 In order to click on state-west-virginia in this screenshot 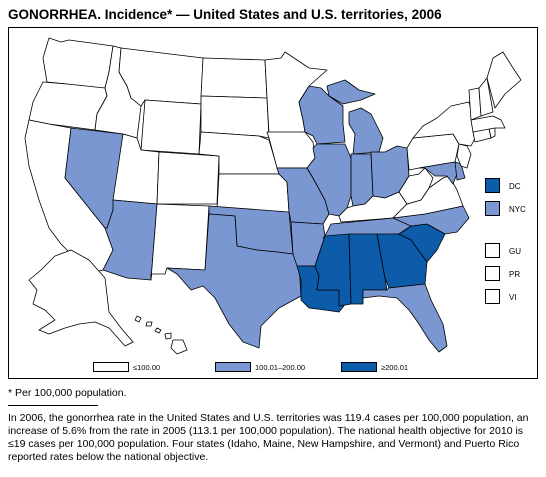, I will do `click(416, 186)`.